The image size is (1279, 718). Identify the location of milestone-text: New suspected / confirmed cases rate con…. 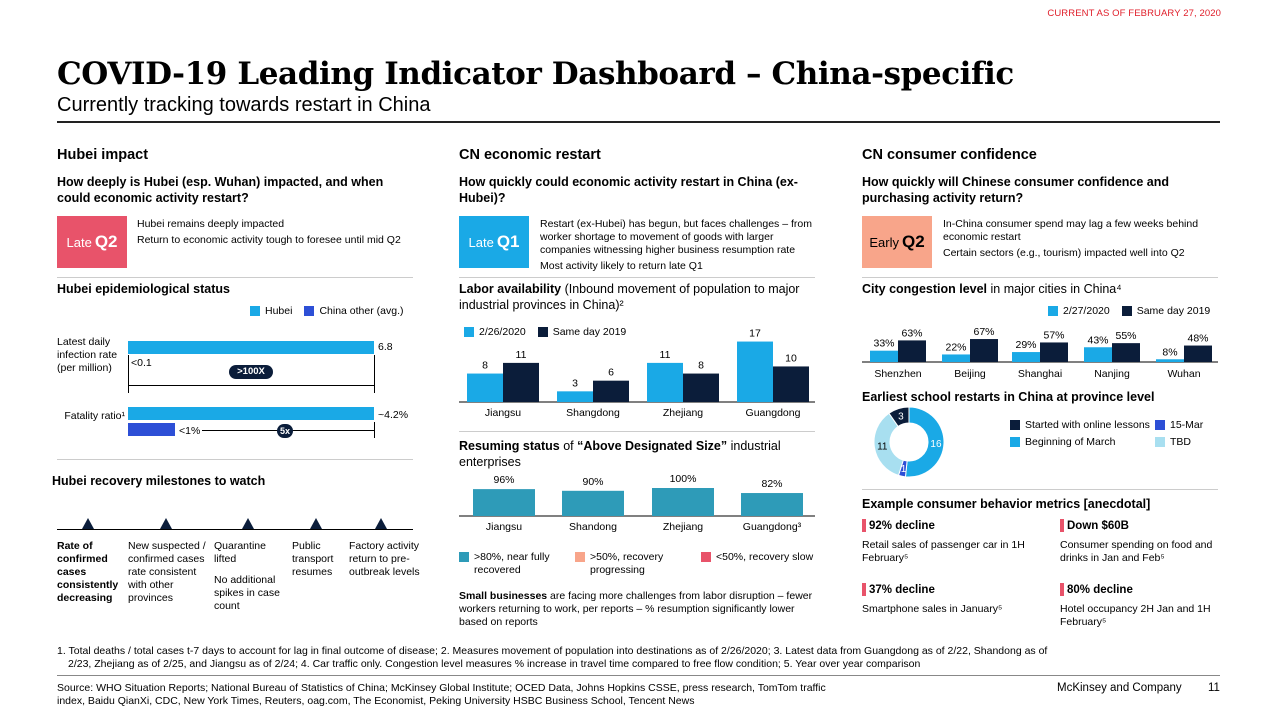
(167, 572).